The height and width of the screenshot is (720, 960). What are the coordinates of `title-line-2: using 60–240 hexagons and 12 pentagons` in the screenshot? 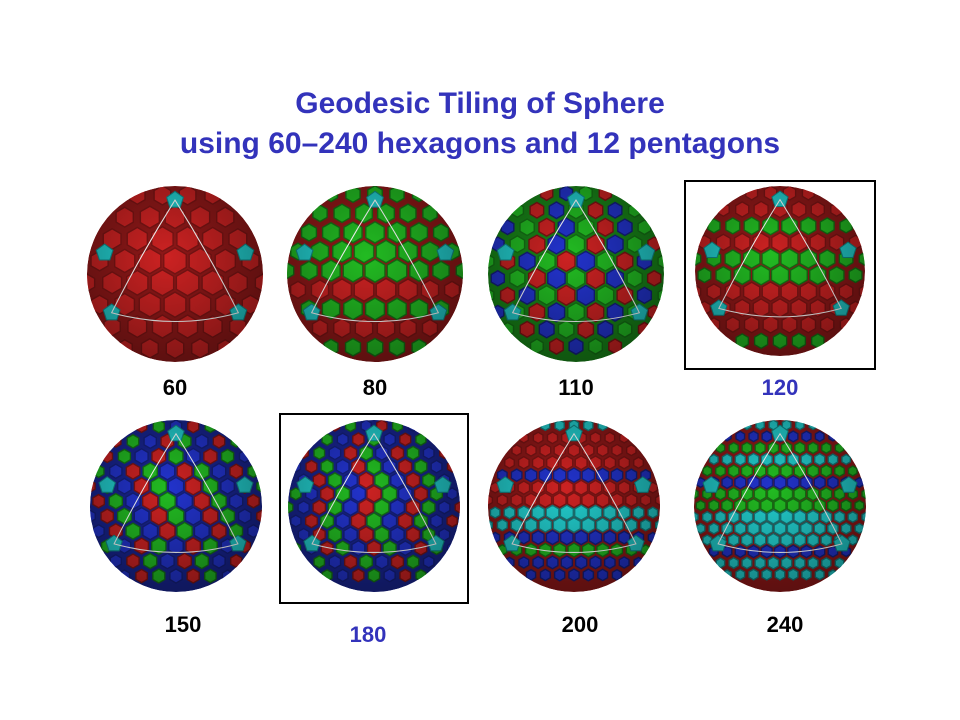 It's located at (480, 143).